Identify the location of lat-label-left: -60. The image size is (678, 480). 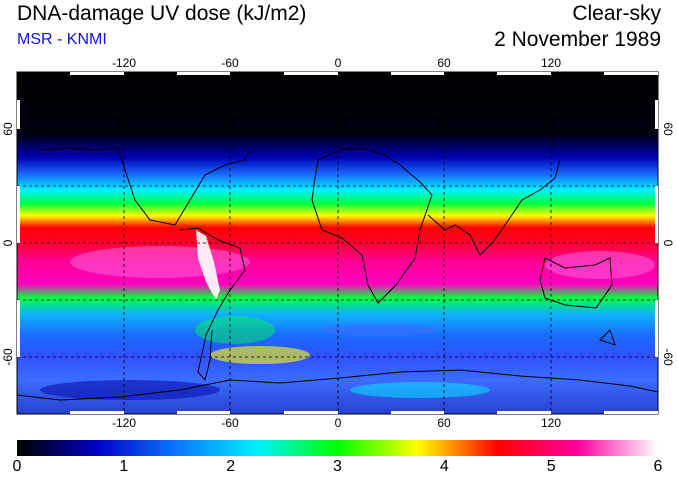
(8, 357).